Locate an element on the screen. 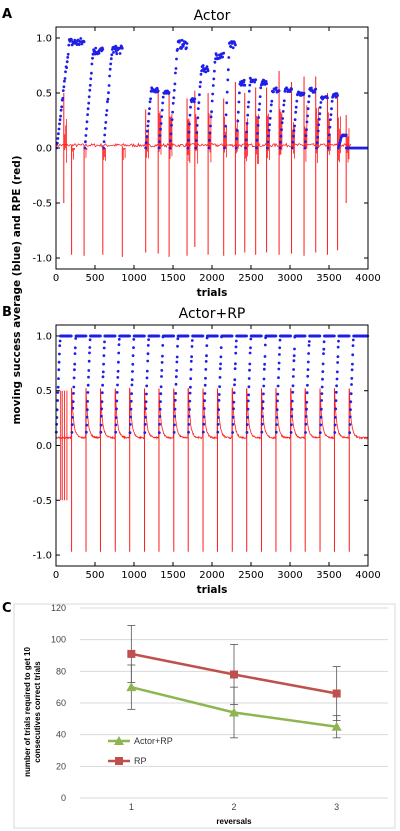 This screenshot has width=400, height=831. actor-y-tick-label: 0.5 is located at coordinates (44, 94).